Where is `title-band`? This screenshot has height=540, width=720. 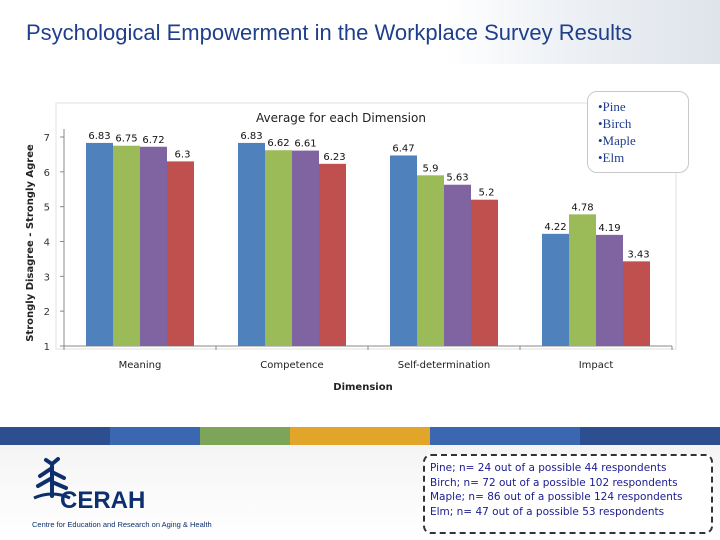 title-band is located at coordinates (360, 32).